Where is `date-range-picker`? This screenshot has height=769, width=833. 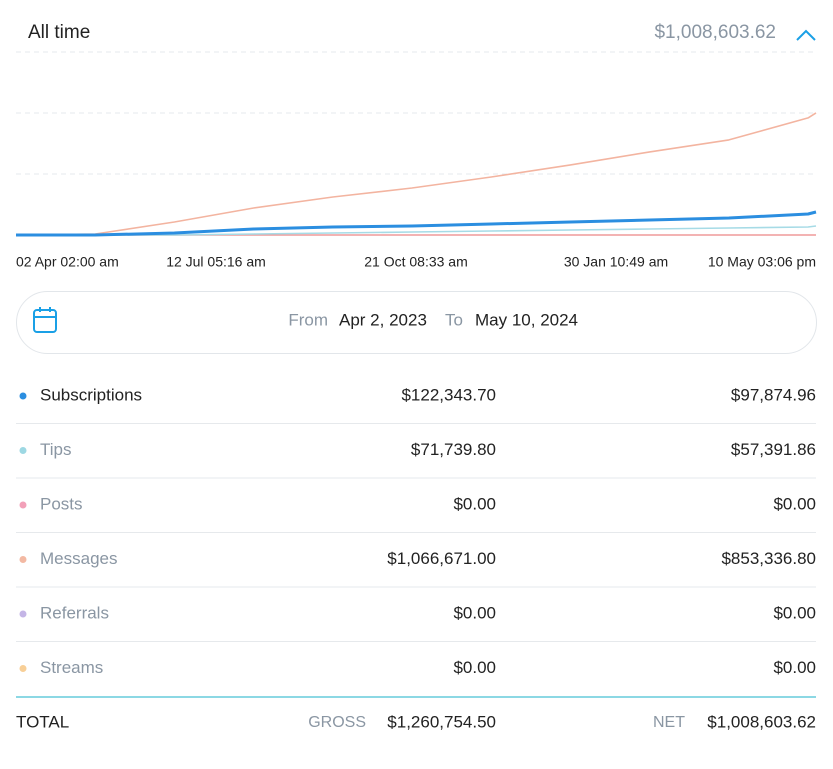
date-range-picker is located at coordinates (416, 322).